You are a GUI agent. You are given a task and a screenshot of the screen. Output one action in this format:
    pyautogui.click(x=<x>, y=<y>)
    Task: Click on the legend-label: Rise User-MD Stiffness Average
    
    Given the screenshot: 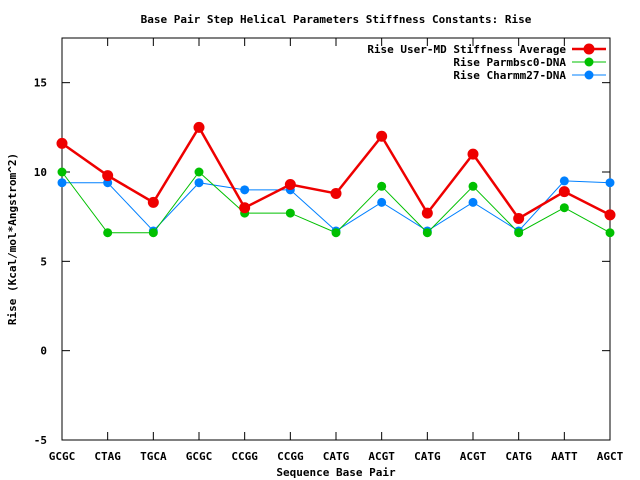 What is the action you would take?
    pyautogui.click(x=466, y=49)
    